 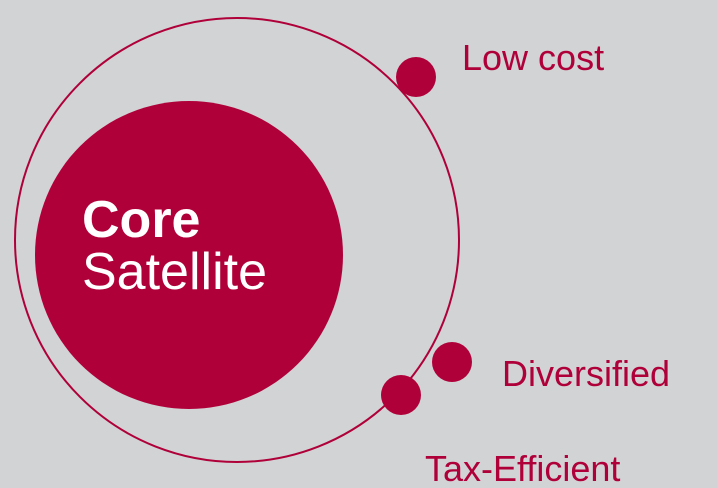 What do you see at coordinates (523, 468) in the screenshot?
I see `satellite-label-tax-efficient: Tax-Efficient` at bounding box center [523, 468].